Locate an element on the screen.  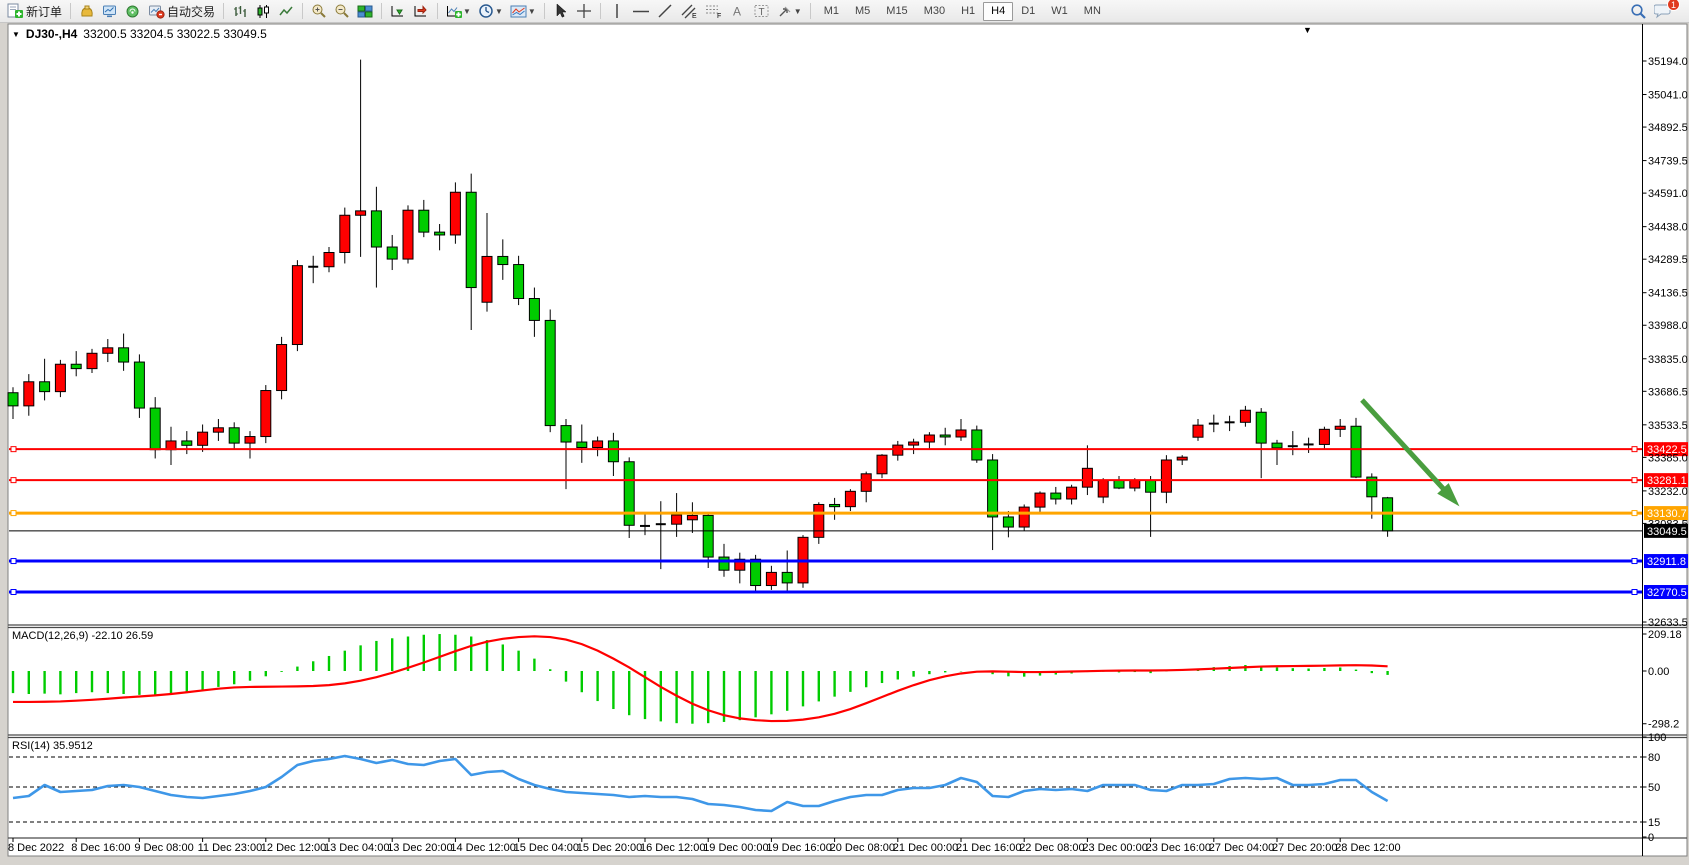
svg-text: 33281.1 is located at coordinates (1667, 481).